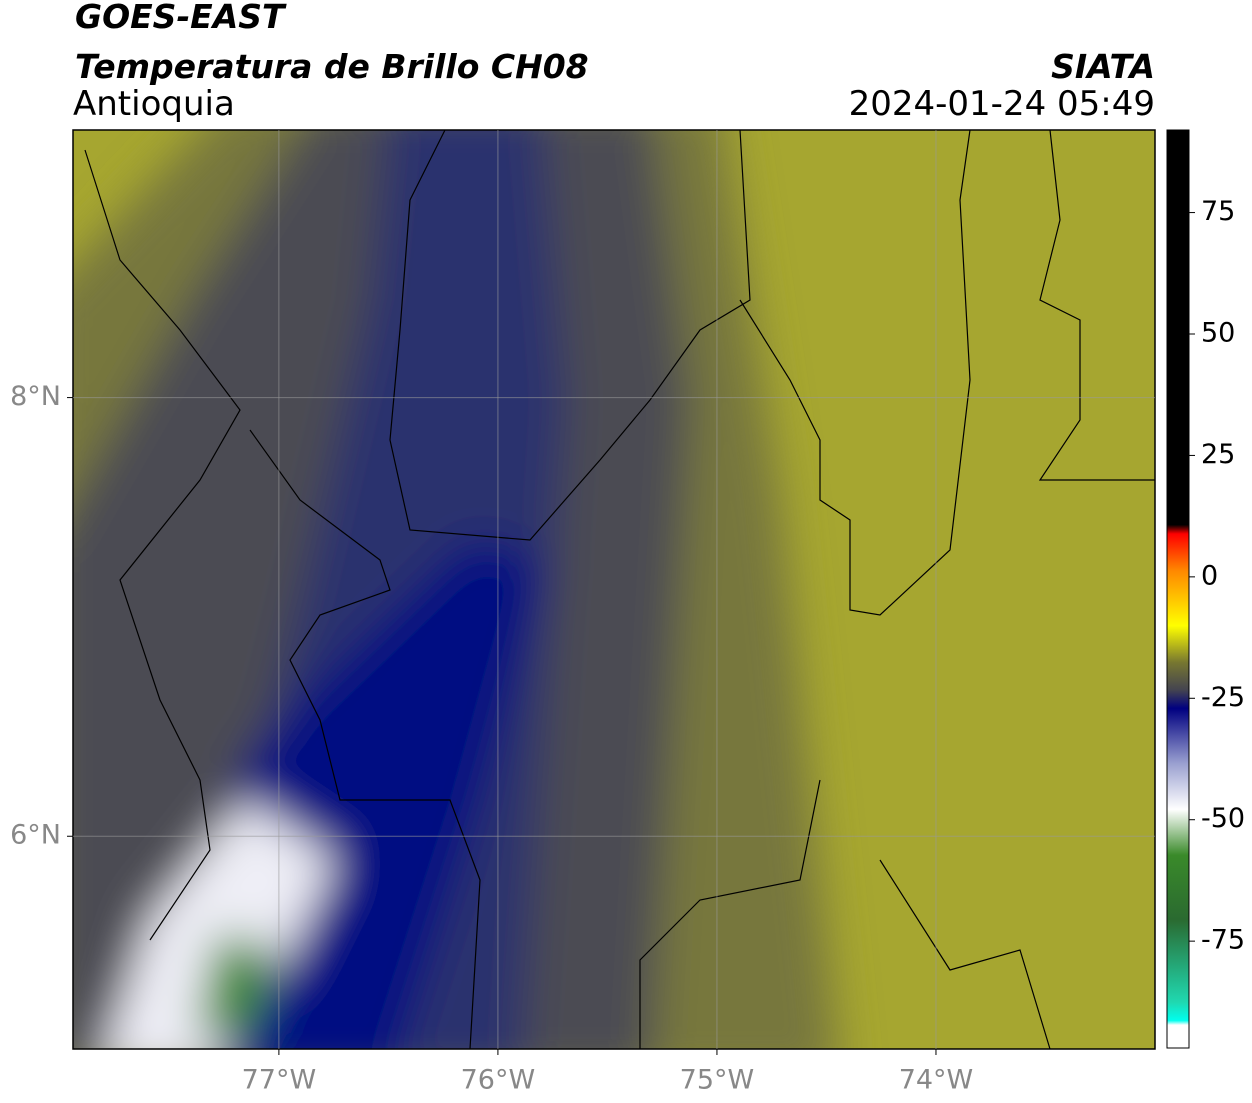 The height and width of the screenshot is (1103, 1252). I want to click on colorbar-tick-label: 50, so click(1218, 333).